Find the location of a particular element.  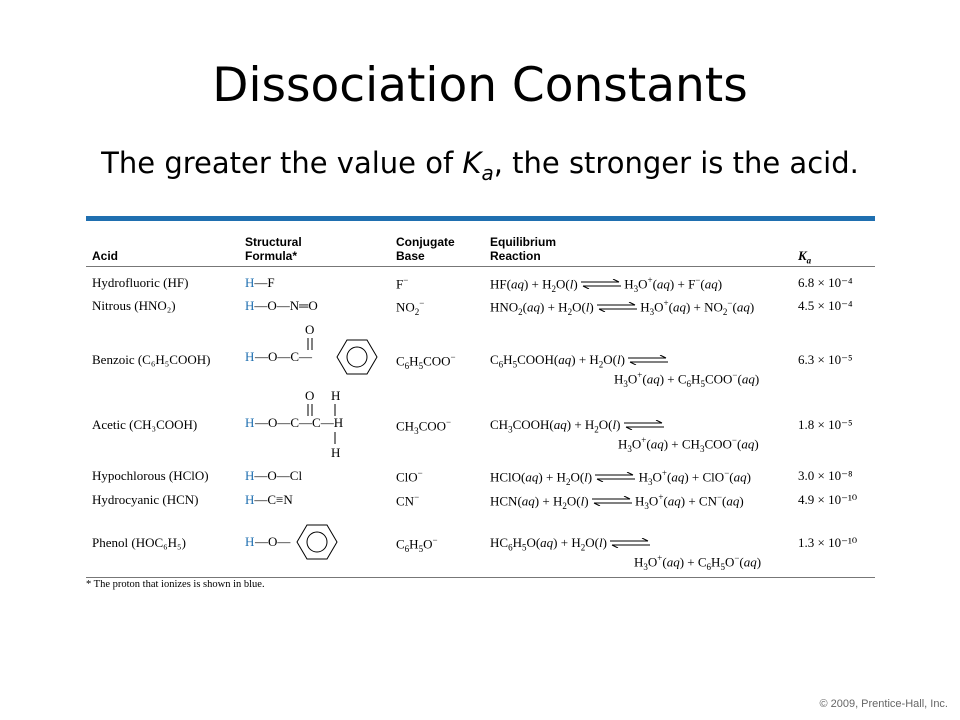

equilibrium-reaction: HF(aq) + H2O(l) H3O+(aq) + F−(aq) is located at coordinates (606, 284).